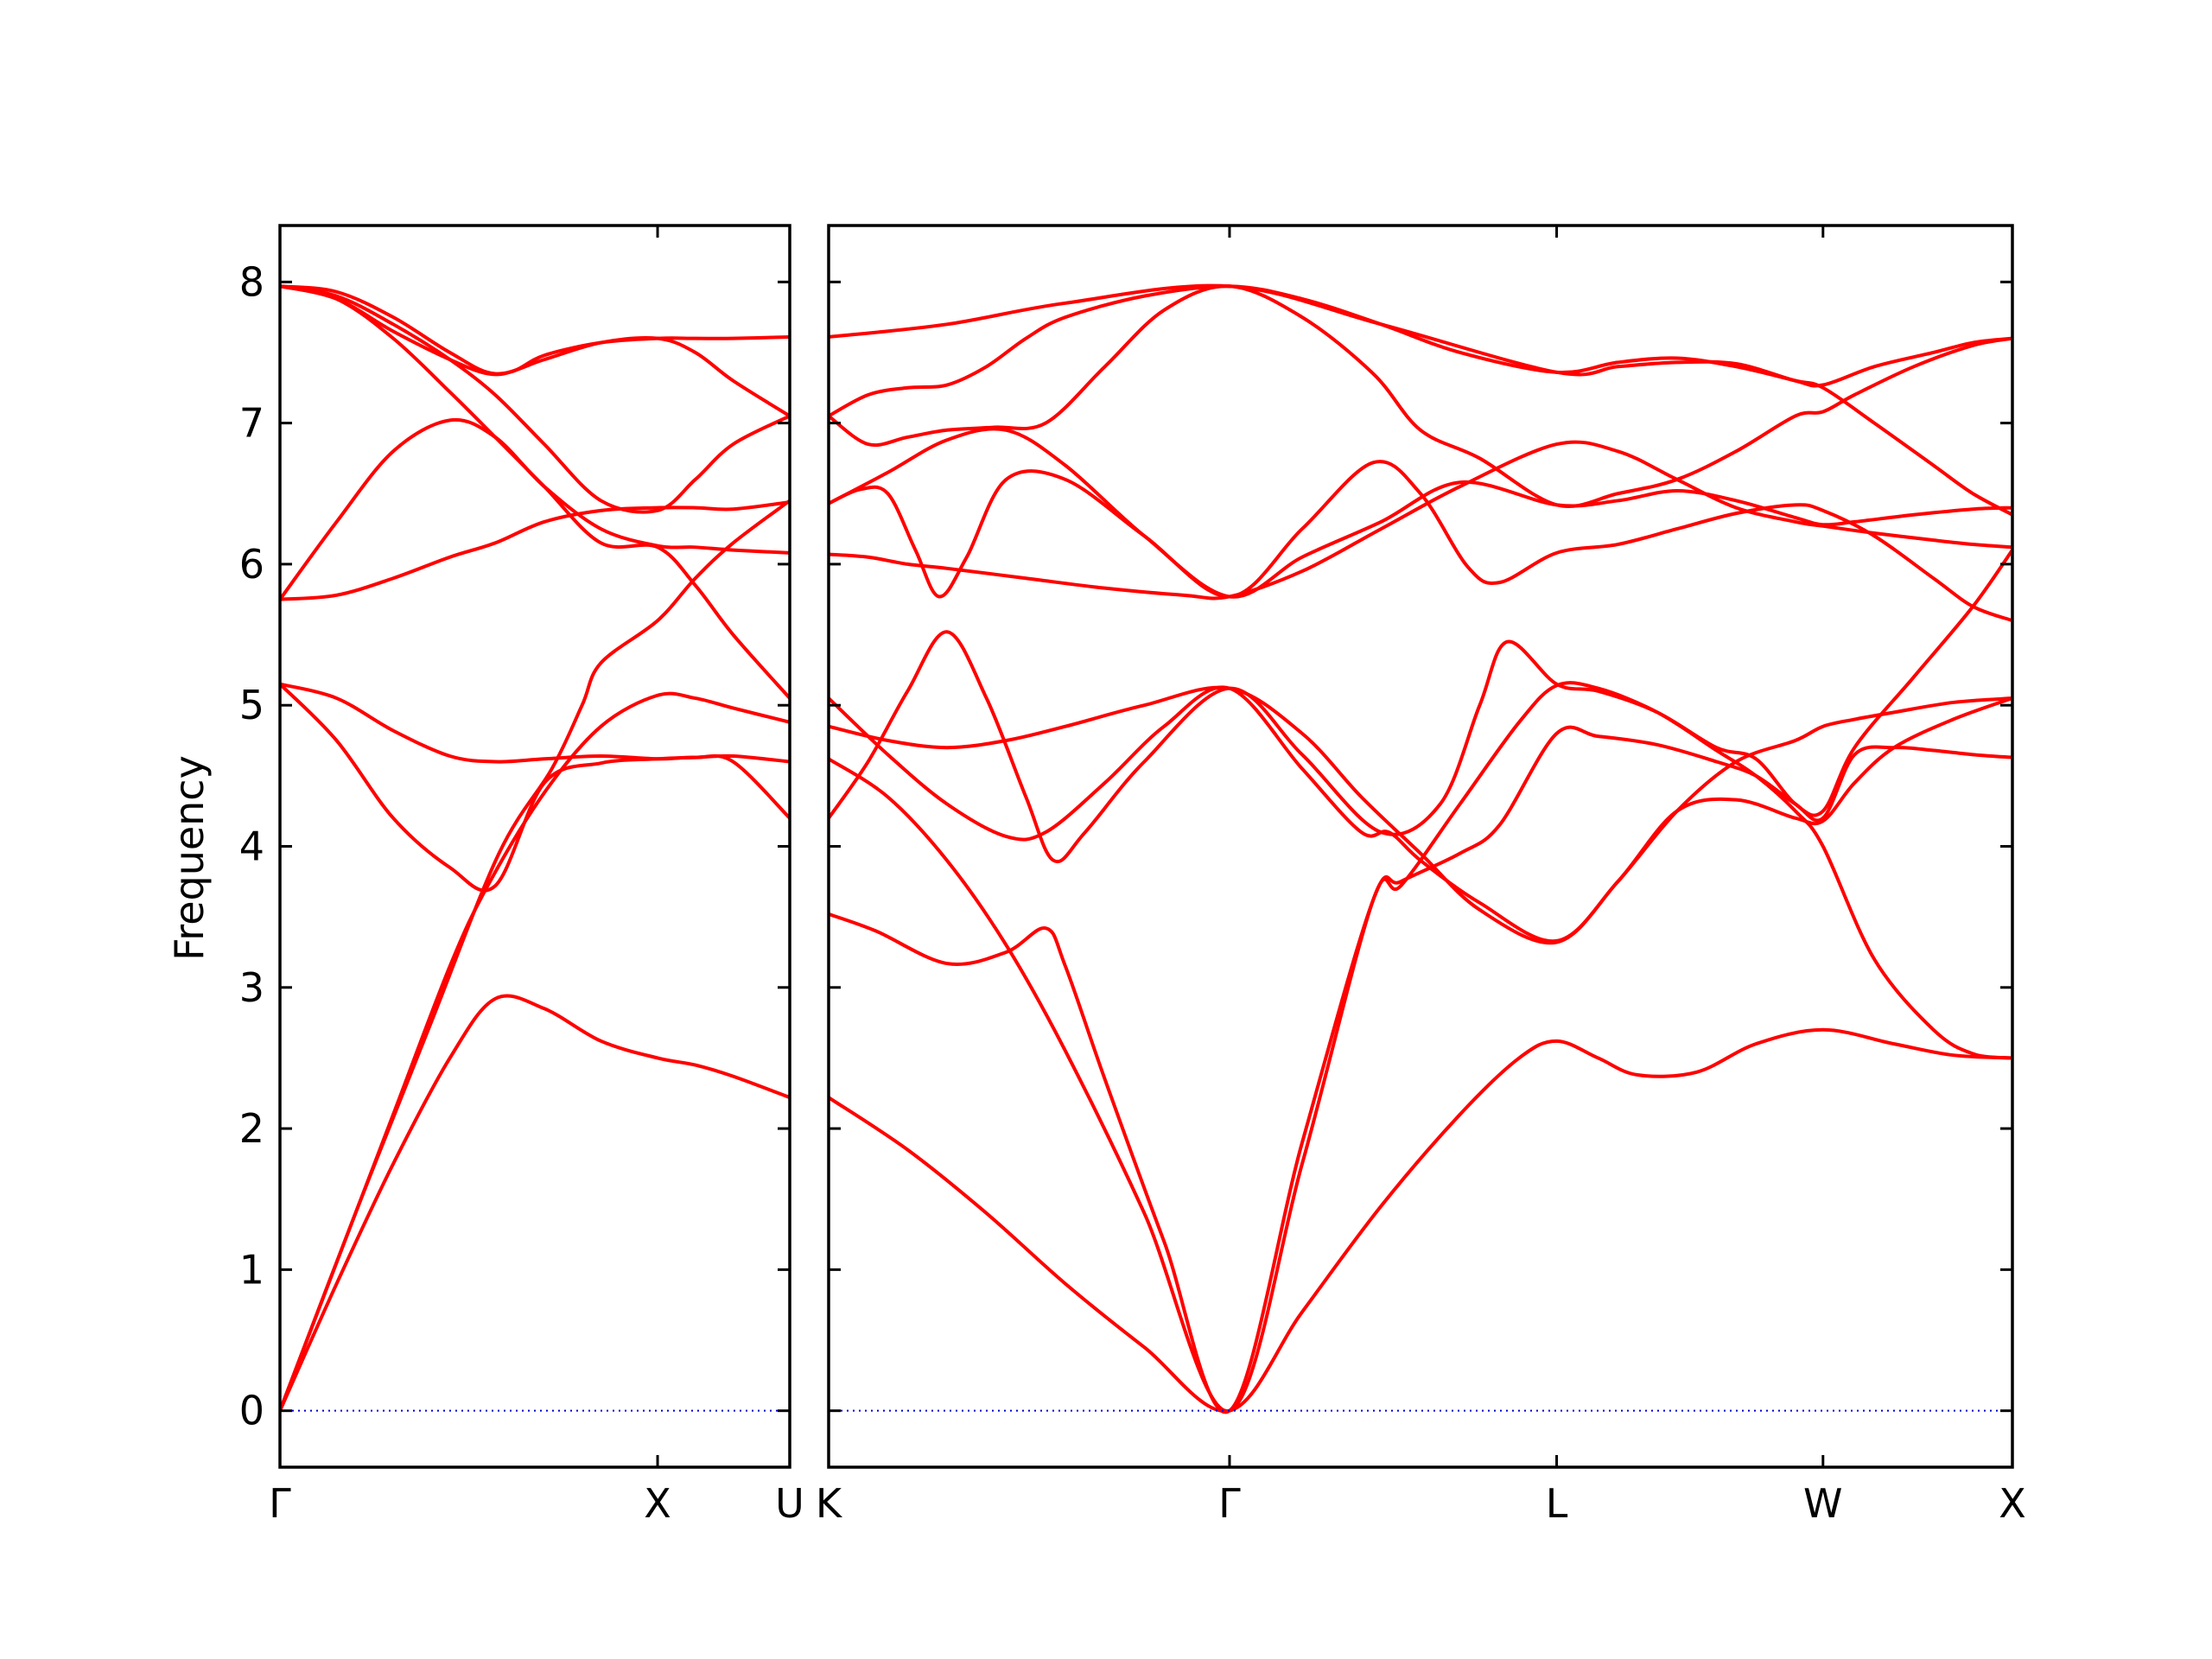 Image resolution: width=2212 pixels, height=1659 pixels. What do you see at coordinates (829, 1503) in the screenshot?
I see `x-tick-label: K` at bounding box center [829, 1503].